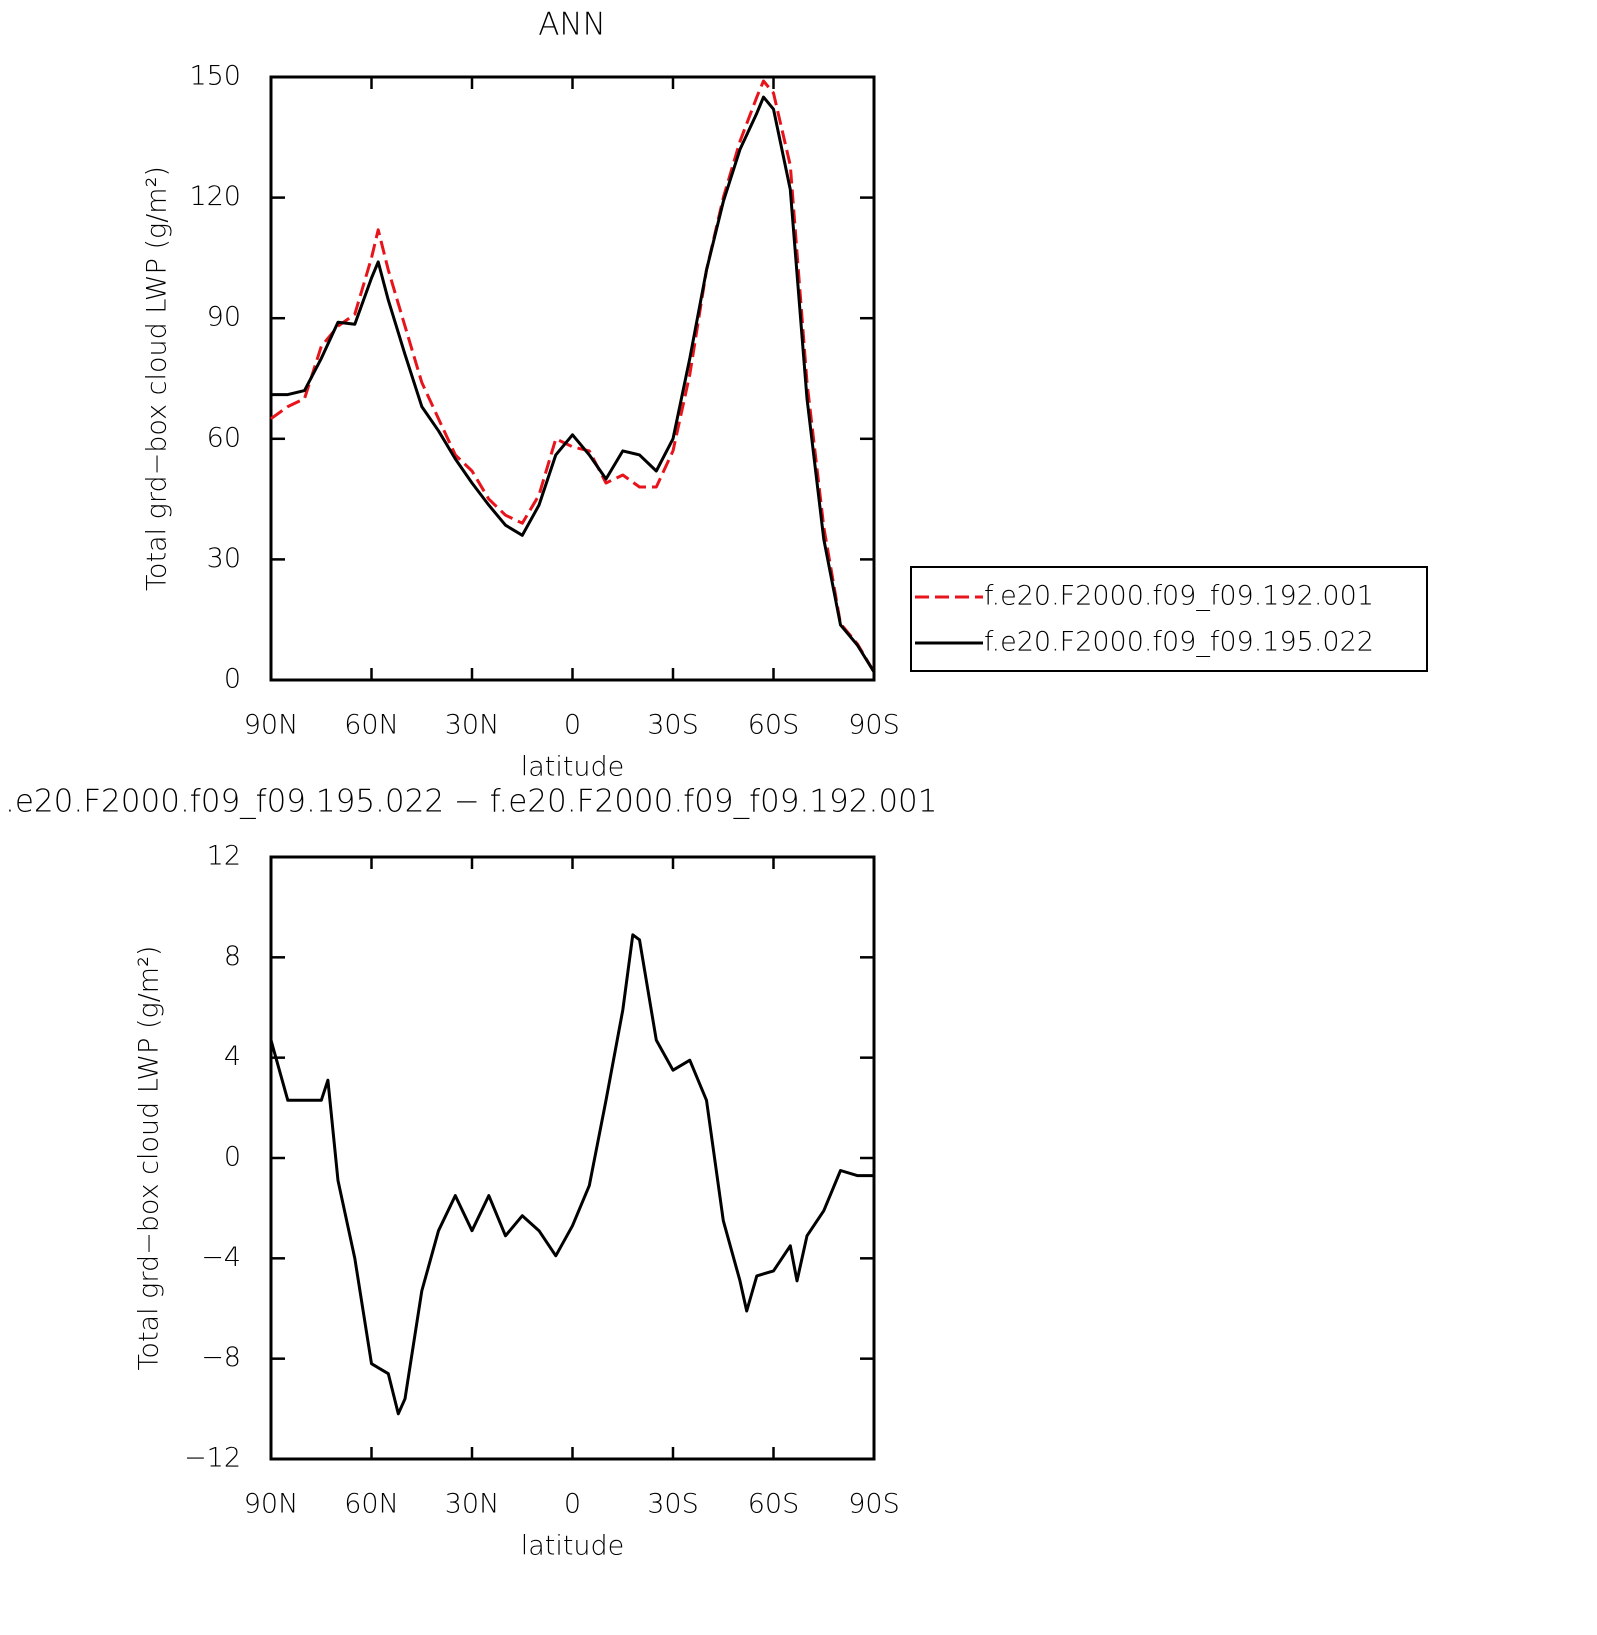 This screenshot has height=1635, width=1597. Describe the element at coordinates (224, 317) in the screenshot. I see `y-tick-label: 90` at that location.